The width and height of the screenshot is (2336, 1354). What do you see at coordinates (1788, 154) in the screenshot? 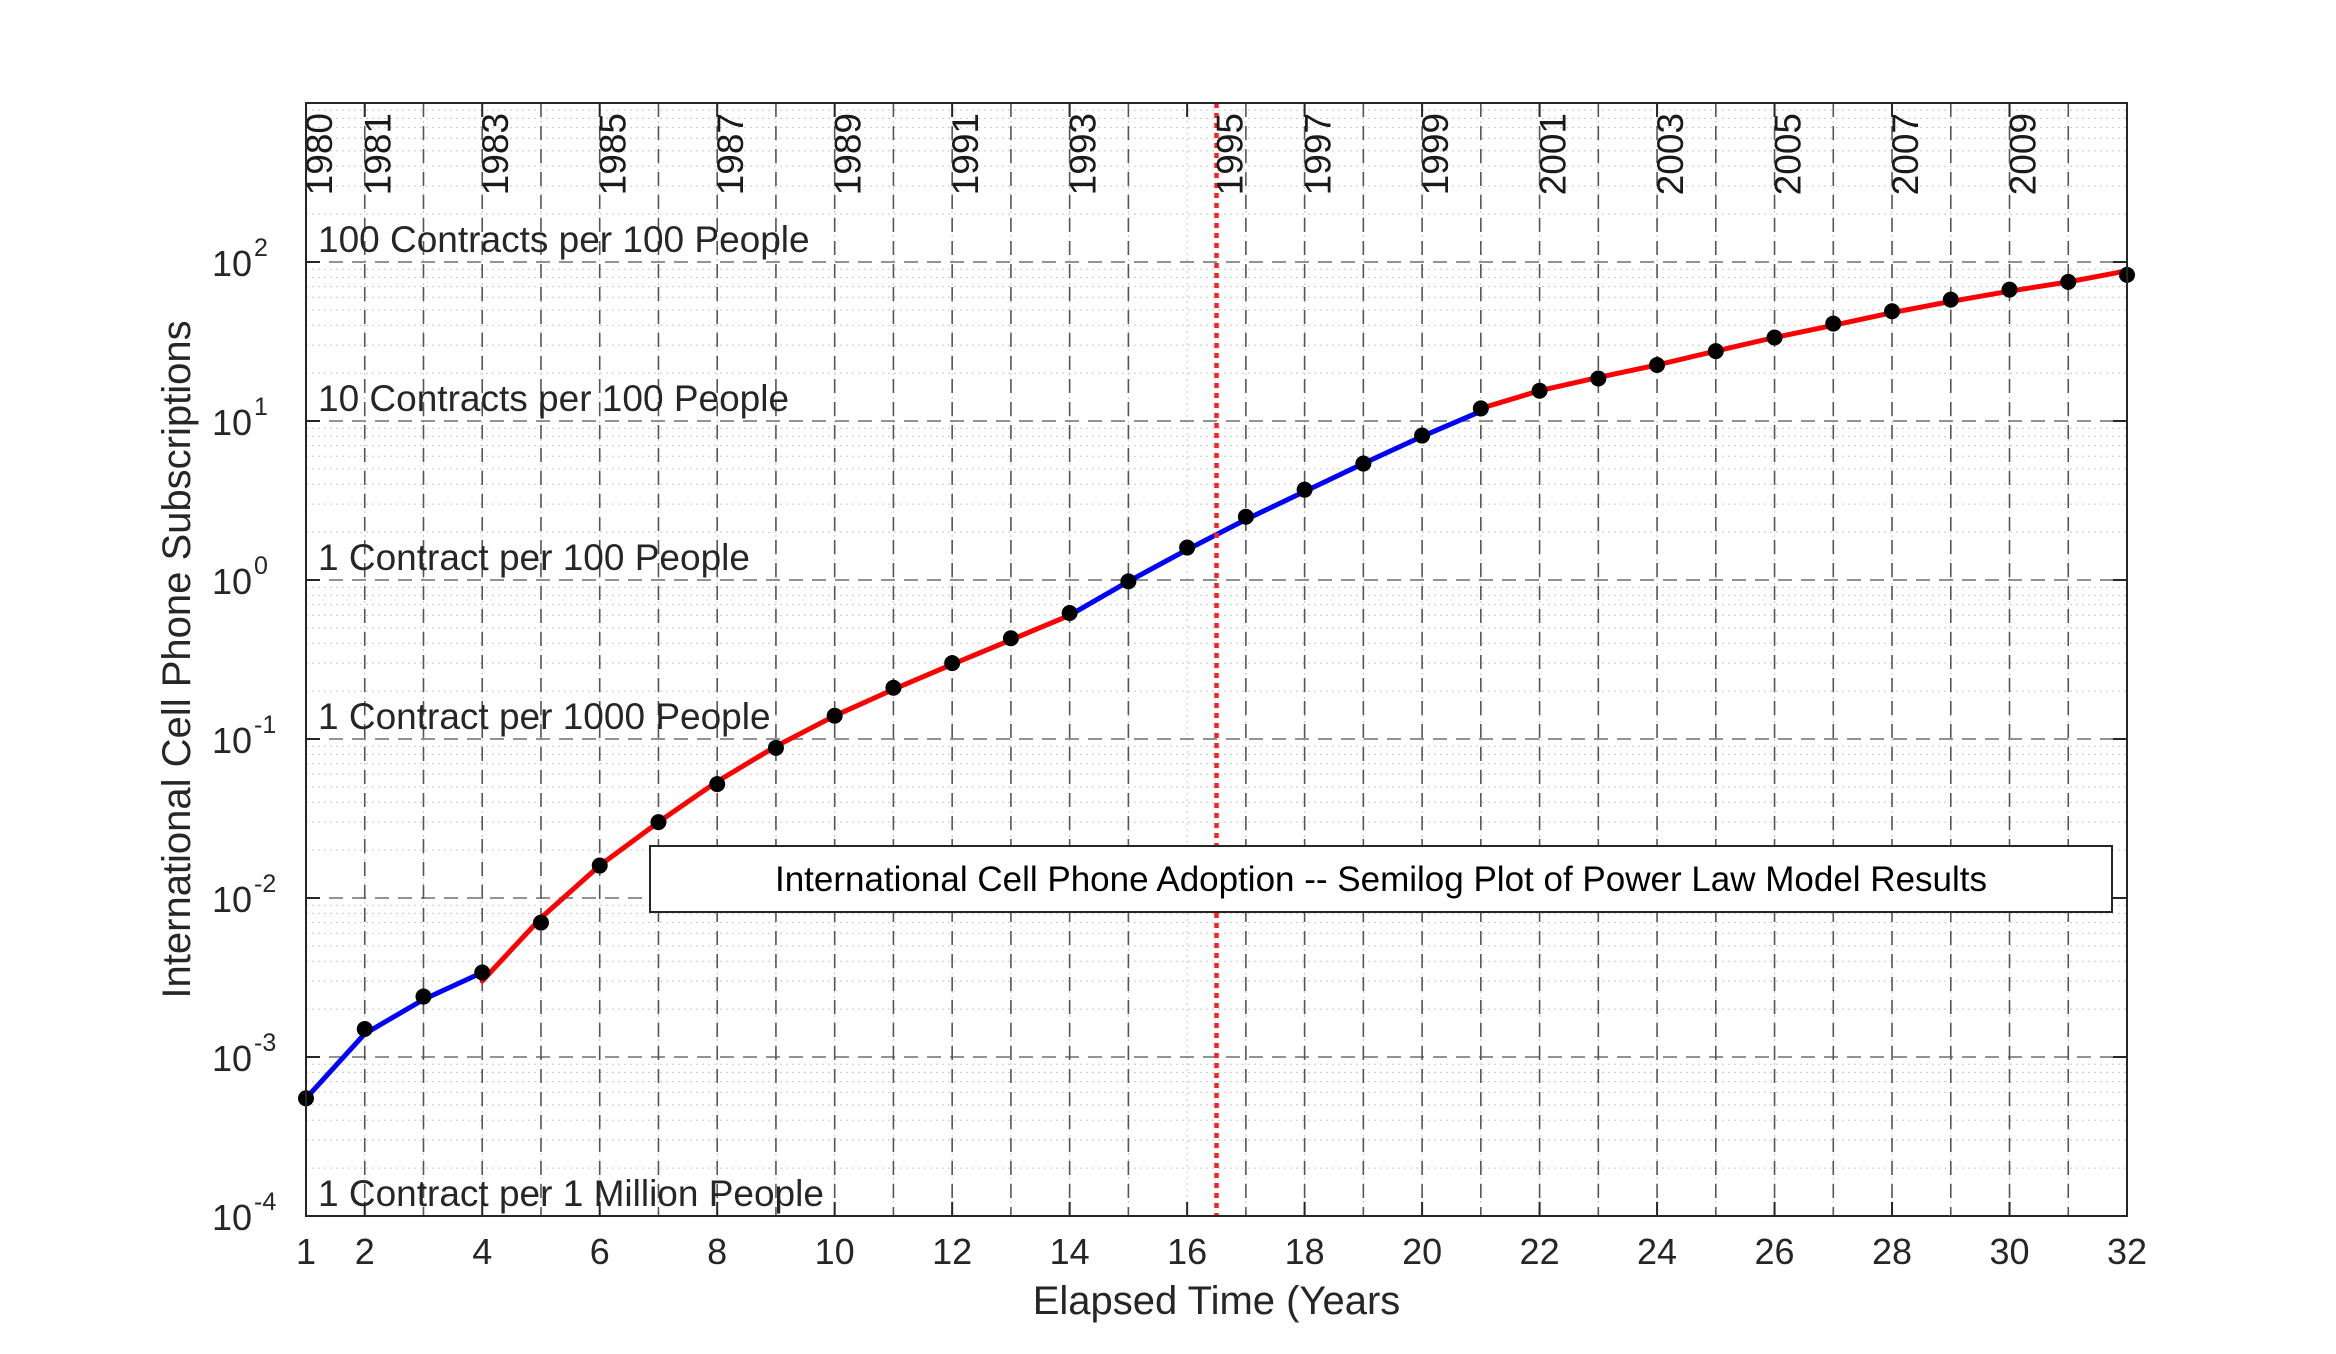
I see `year-label: 2005` at bounding box center [1788, 154].